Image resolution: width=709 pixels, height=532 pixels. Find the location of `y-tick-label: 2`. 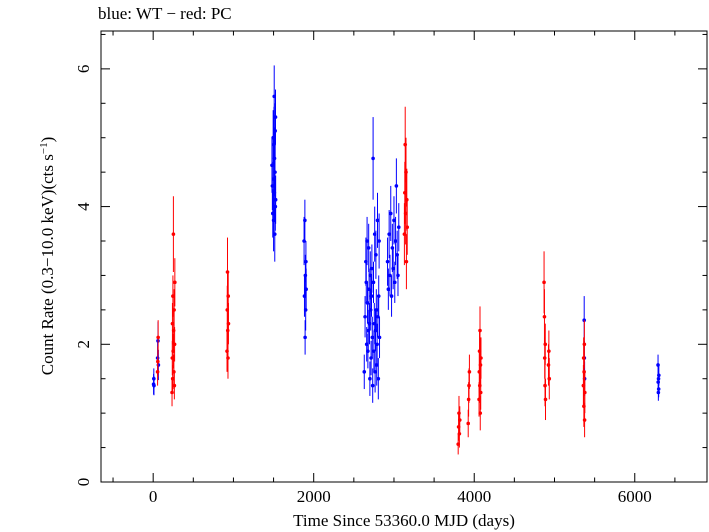

y-tick-label: 2 is located at coordinates (83, 344).